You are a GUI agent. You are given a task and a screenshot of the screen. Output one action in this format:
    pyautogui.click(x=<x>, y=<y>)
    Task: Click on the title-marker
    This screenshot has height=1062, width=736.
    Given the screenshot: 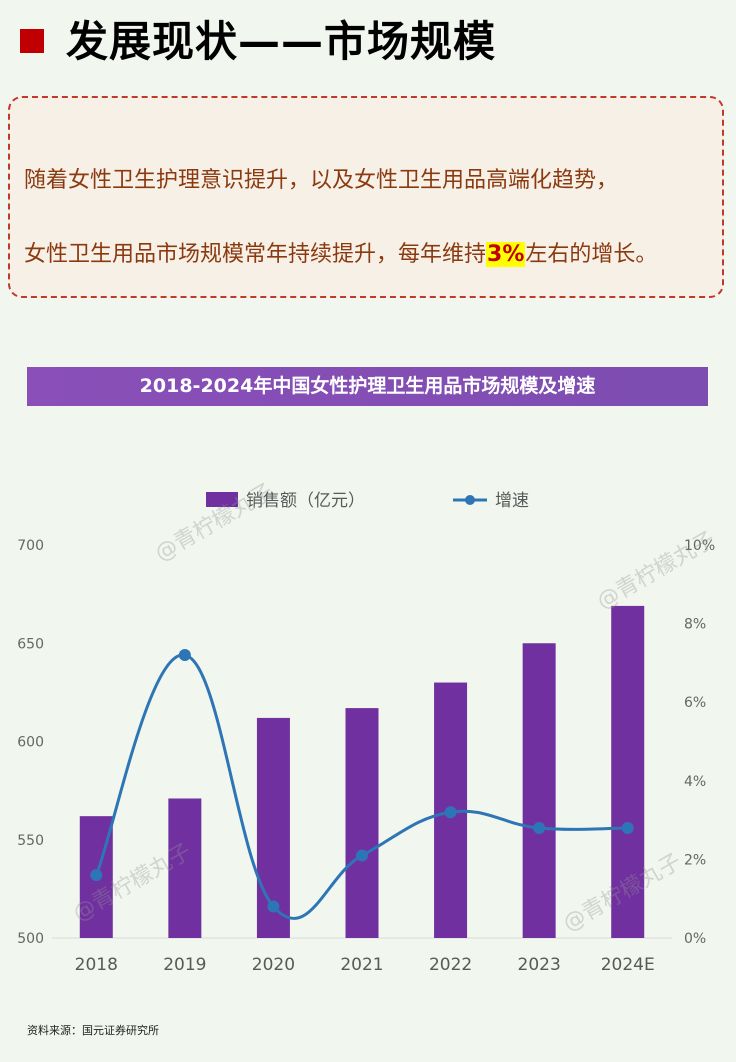 What is the action you would take?
    pyautogui.click(x=32, y=41)
    